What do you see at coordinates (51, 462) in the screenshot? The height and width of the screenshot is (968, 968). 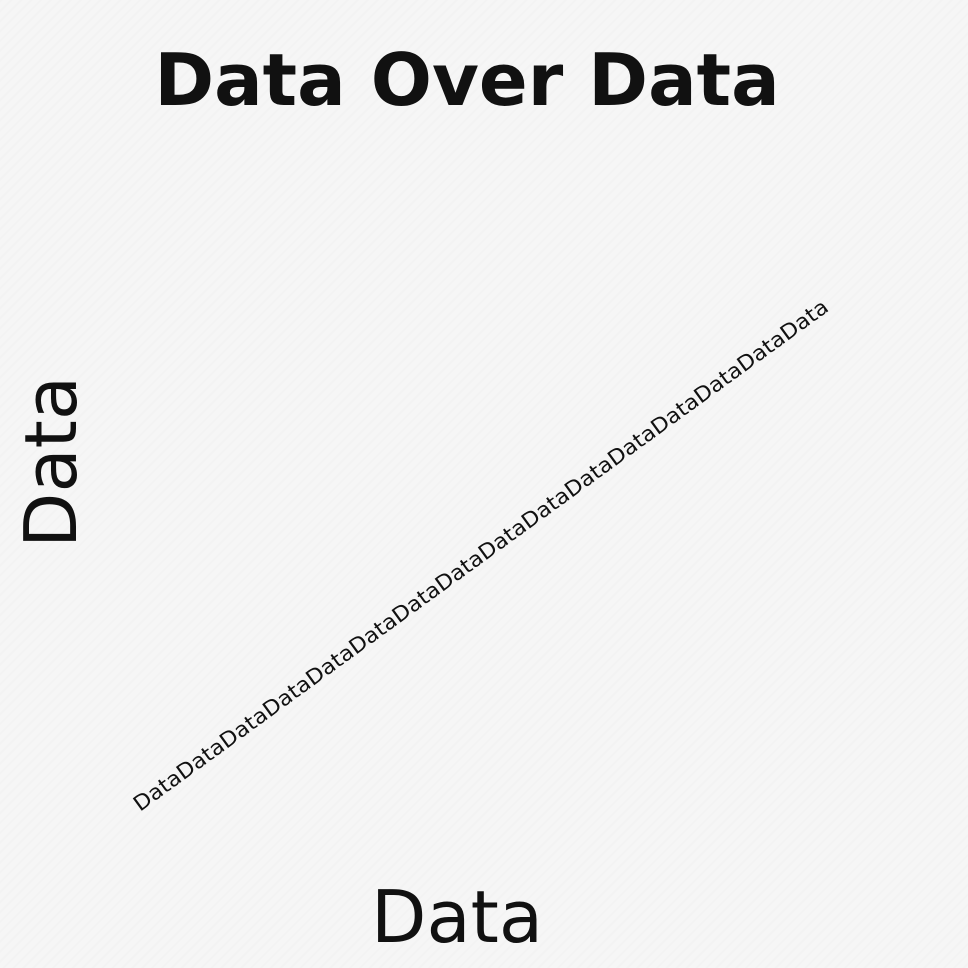 I see `y-axis-label: Data` at bounding box center [51, 462].